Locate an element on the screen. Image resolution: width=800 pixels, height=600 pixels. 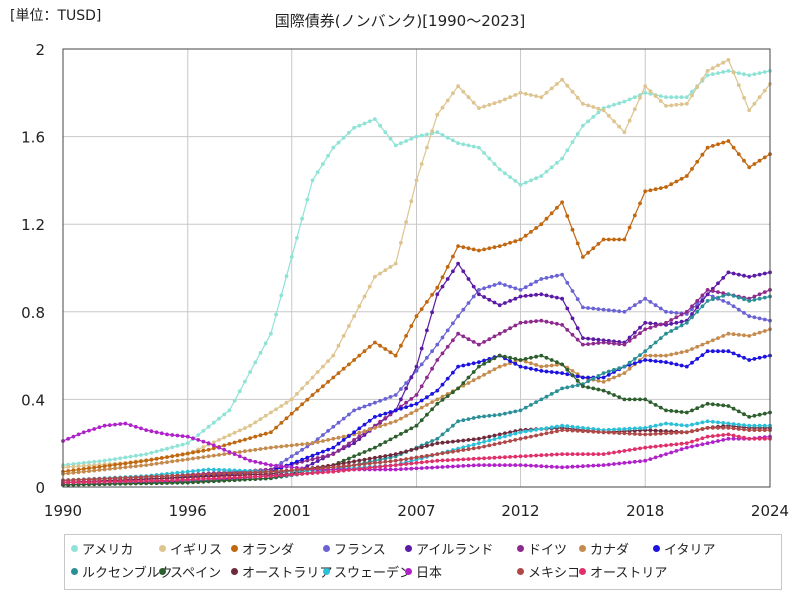
y-tick-label: 0.4 is located at coordinates (33, 400).